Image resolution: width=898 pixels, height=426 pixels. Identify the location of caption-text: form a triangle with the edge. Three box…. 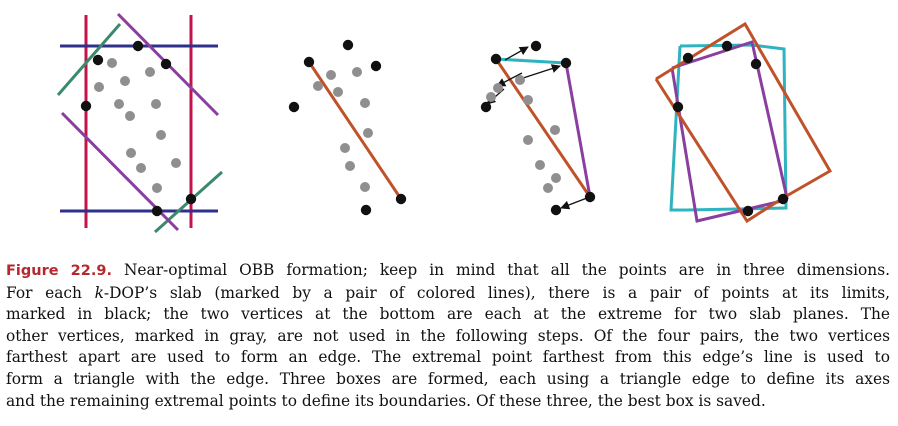
(448, 378).